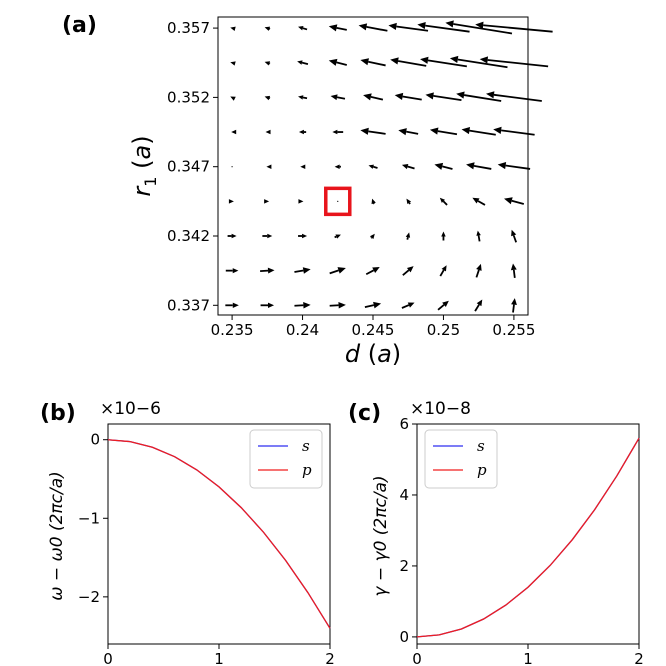 This screenshot has height=666, width=666. I want to click on y-tick-label: 2, so click(404, 566).